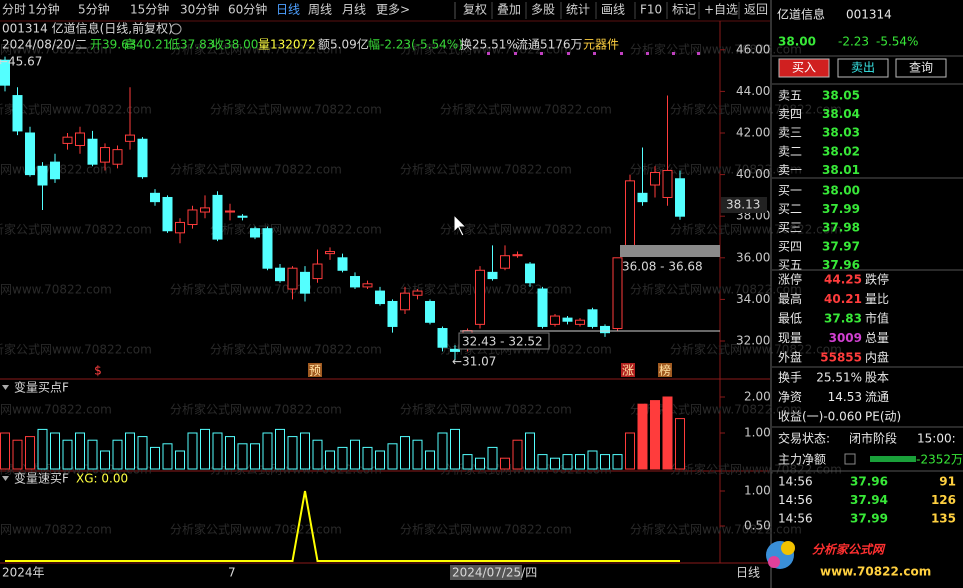 This screenshot has width=963, height=588. Describe the element at coordinates (651, 10) in the screenshot. I see `tool-button: F10` at that location.